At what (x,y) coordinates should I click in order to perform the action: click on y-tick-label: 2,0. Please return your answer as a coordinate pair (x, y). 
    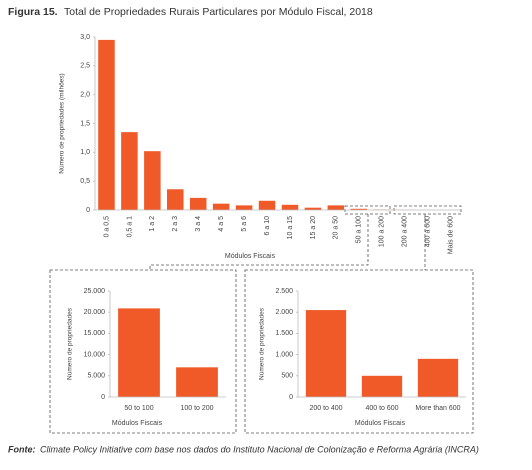
    Looking at the image, I should click on (85, 95).